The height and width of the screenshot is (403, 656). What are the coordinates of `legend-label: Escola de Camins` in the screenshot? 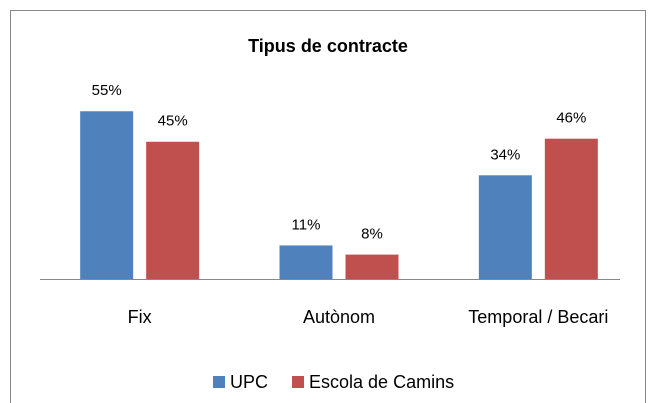 It's located at (381, 382).